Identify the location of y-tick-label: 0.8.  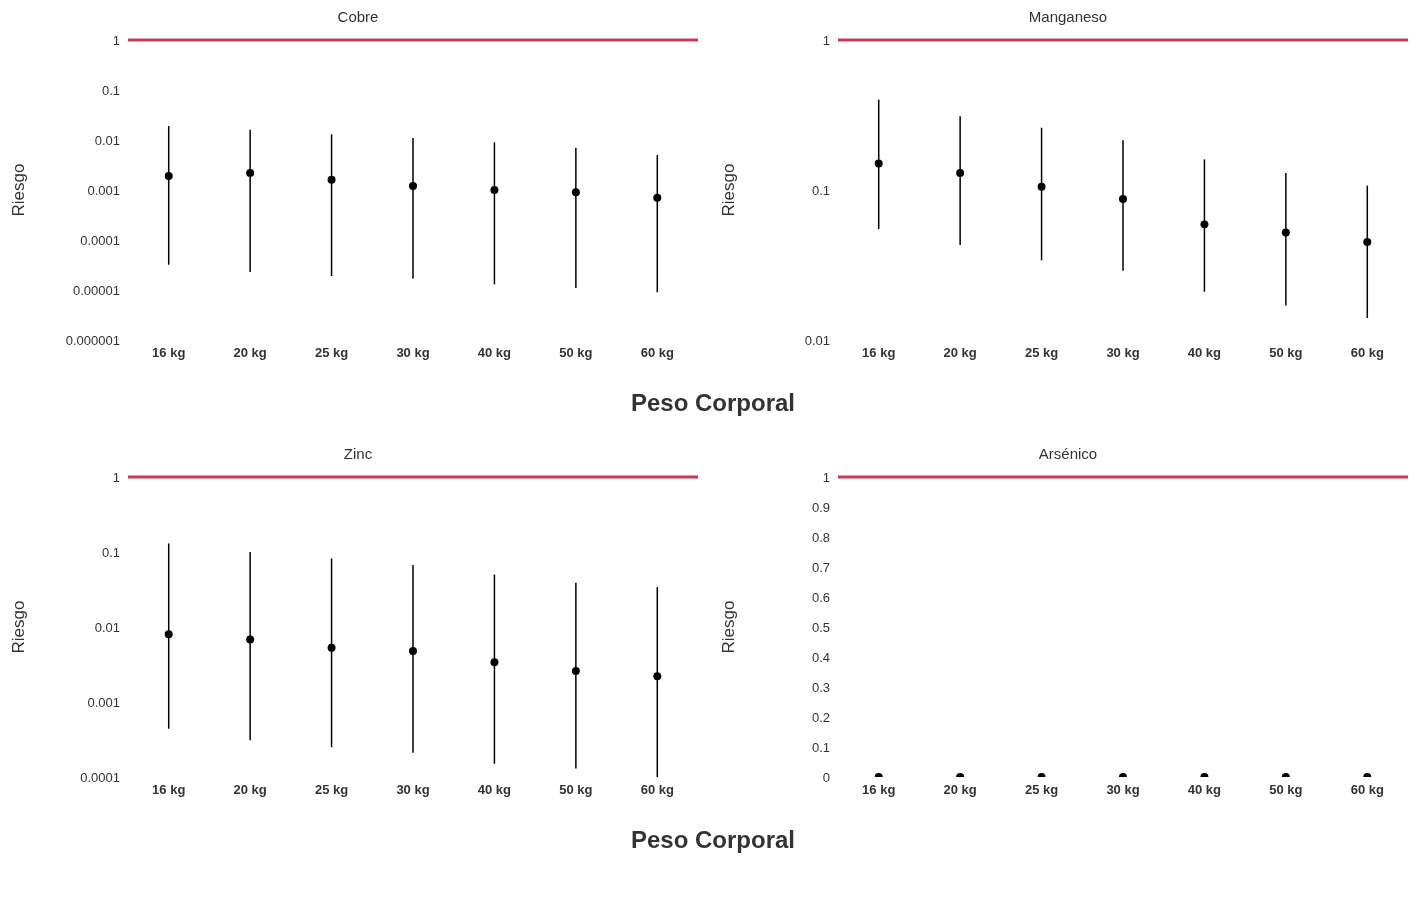
(820, 537).